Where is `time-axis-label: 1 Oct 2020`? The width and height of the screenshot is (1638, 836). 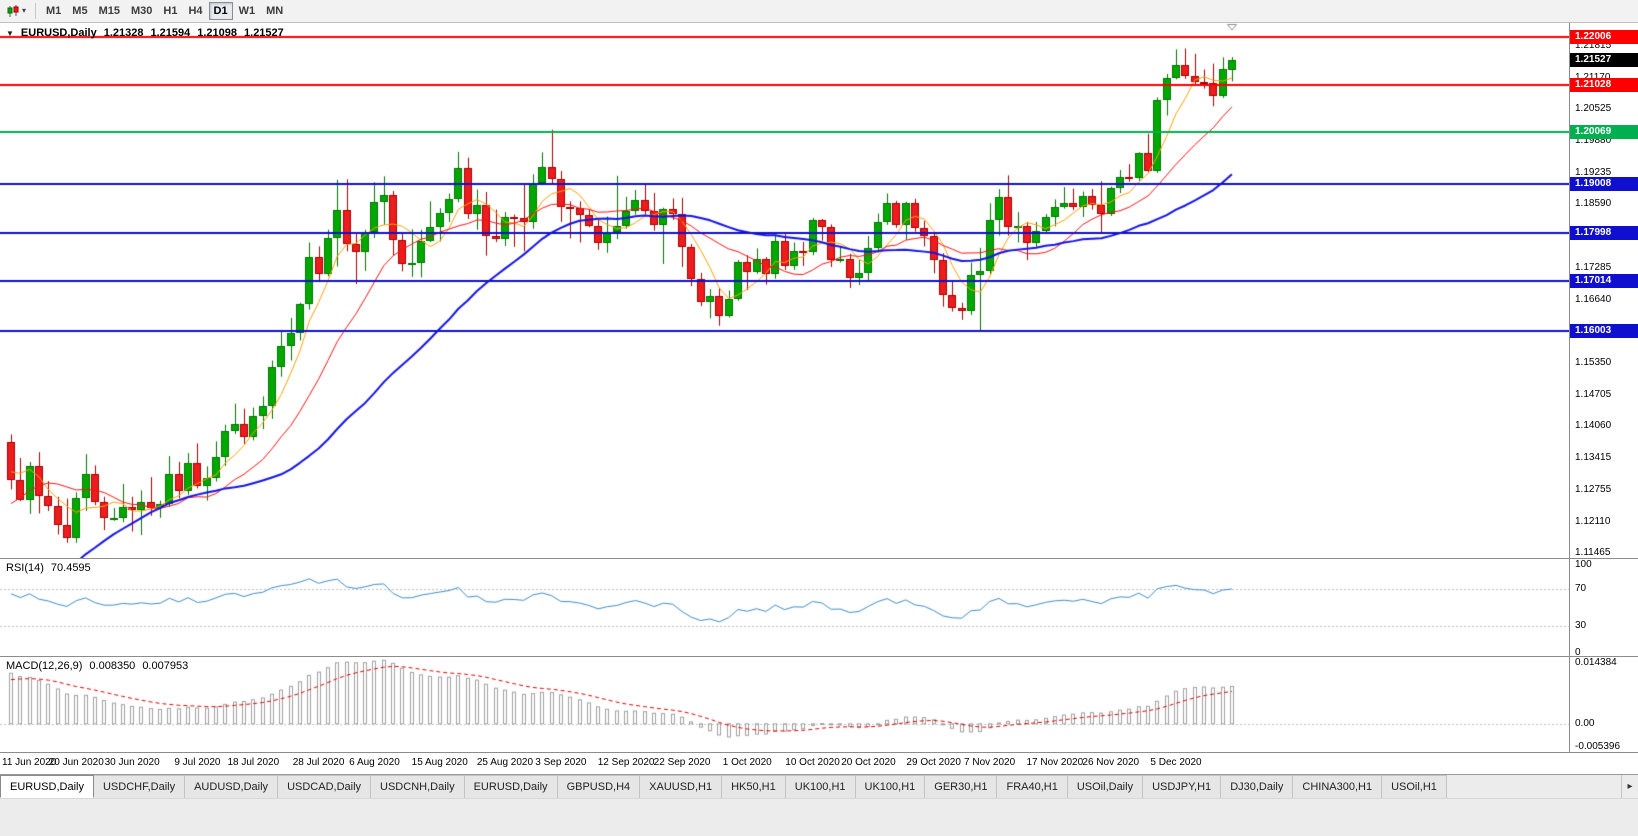
time-axis-label: 1 Oct 2020 is located at coordinates (747, 762).